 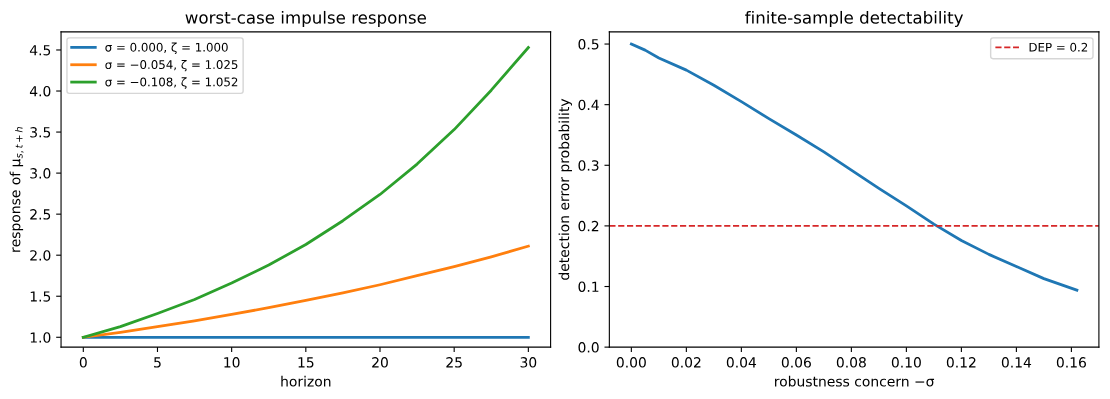 I want to click on x-axis-title: horizon, so click(x=306, y=381).